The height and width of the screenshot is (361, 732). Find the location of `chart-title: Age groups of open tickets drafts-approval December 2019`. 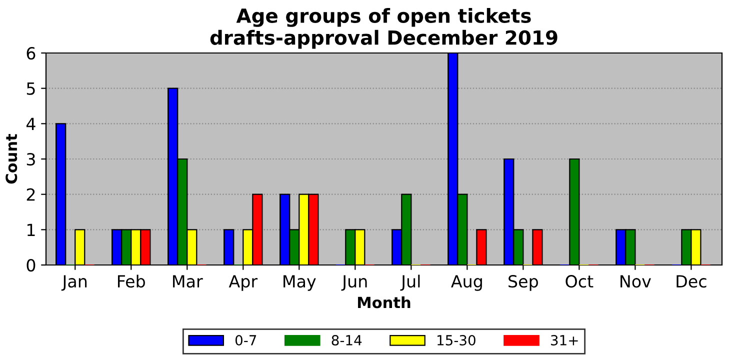

chart-title: Age groups of open tickets drafts-approval December 2019 is located at coordinates (384, 28).